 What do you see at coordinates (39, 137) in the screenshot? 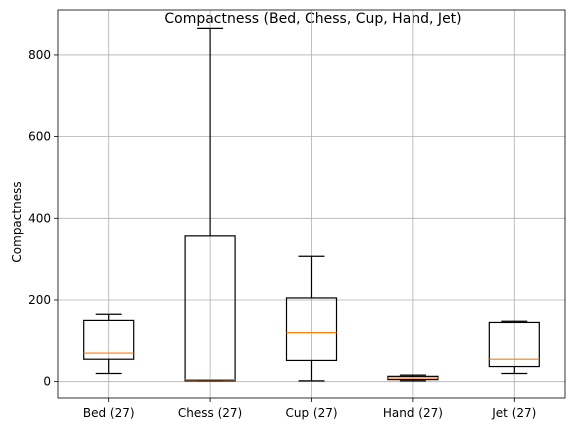
I see `y-tick-label: 600` at bounding box center [39, 137].